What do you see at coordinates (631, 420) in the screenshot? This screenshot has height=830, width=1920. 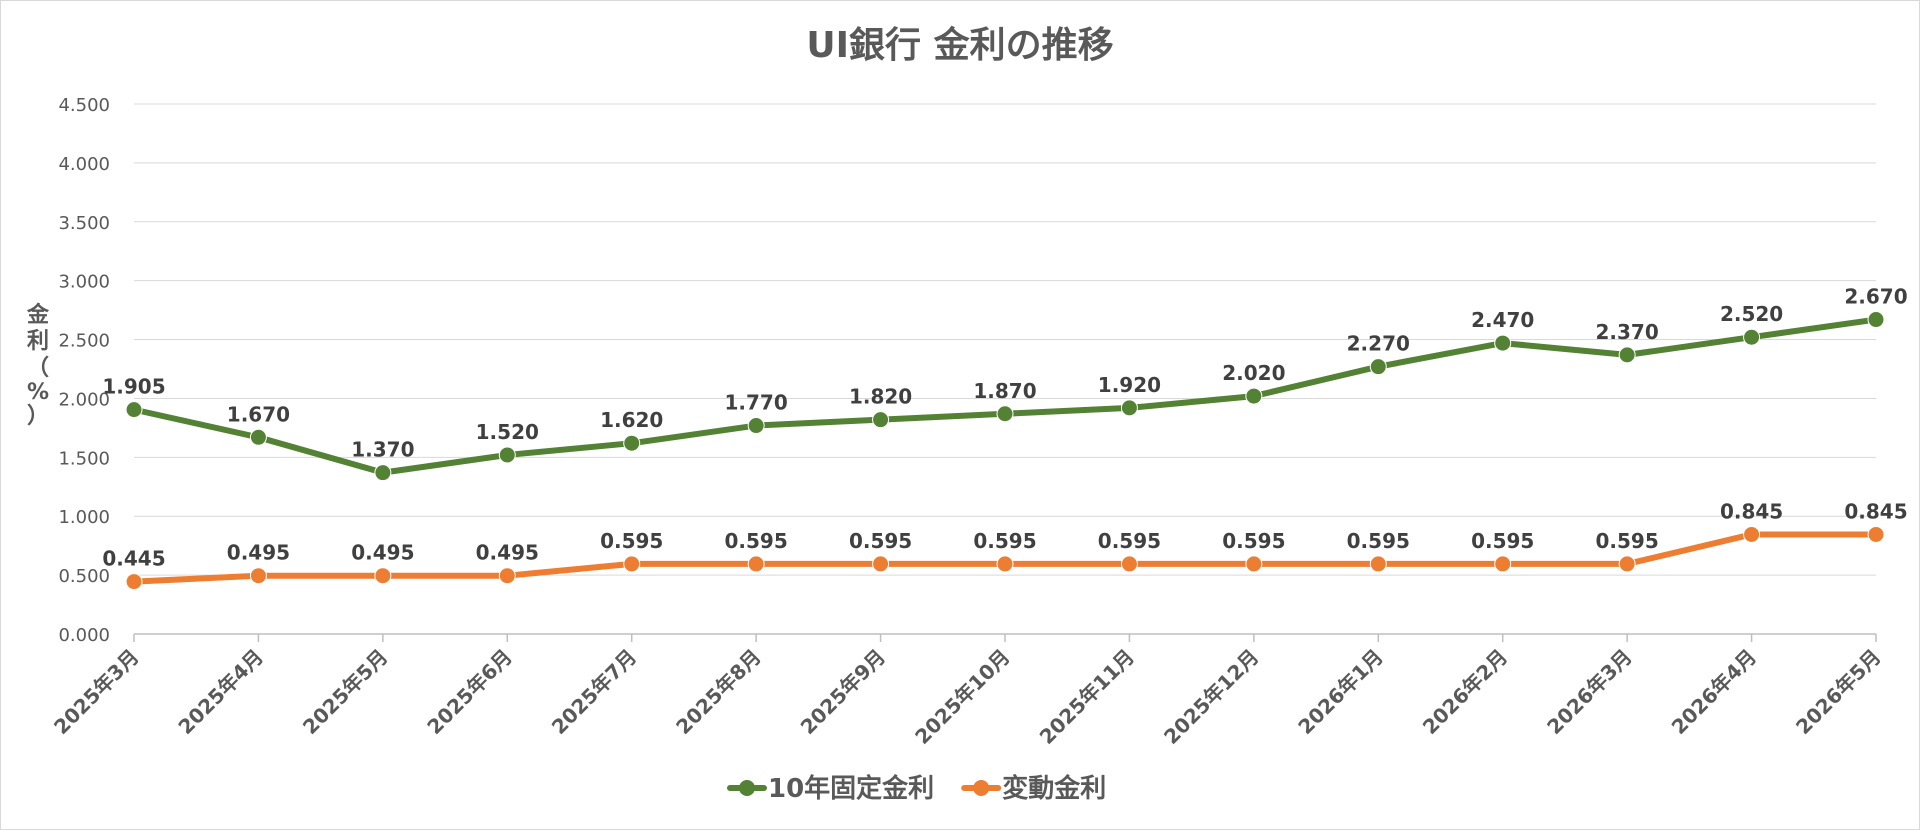 I see `data-label: 1.620` at bounding box center [631, 420].